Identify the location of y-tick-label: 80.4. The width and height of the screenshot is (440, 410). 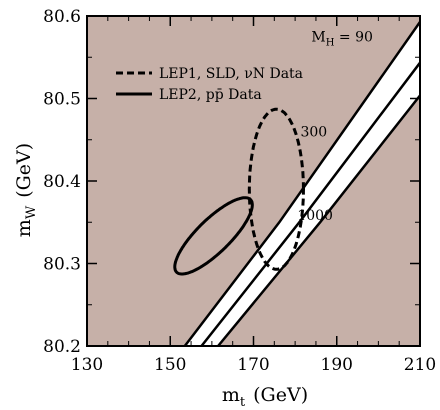
(62, 182).